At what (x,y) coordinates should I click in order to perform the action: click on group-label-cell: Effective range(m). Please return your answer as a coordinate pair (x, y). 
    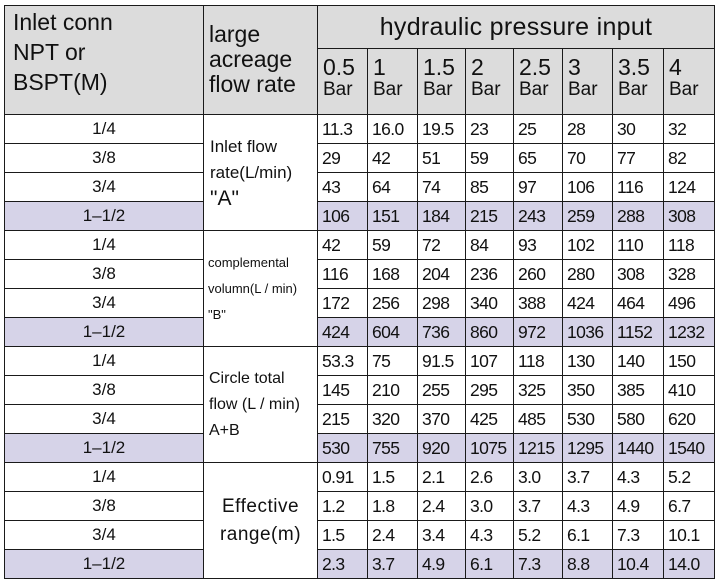
    Looking at the image, I should click on (260, 520).